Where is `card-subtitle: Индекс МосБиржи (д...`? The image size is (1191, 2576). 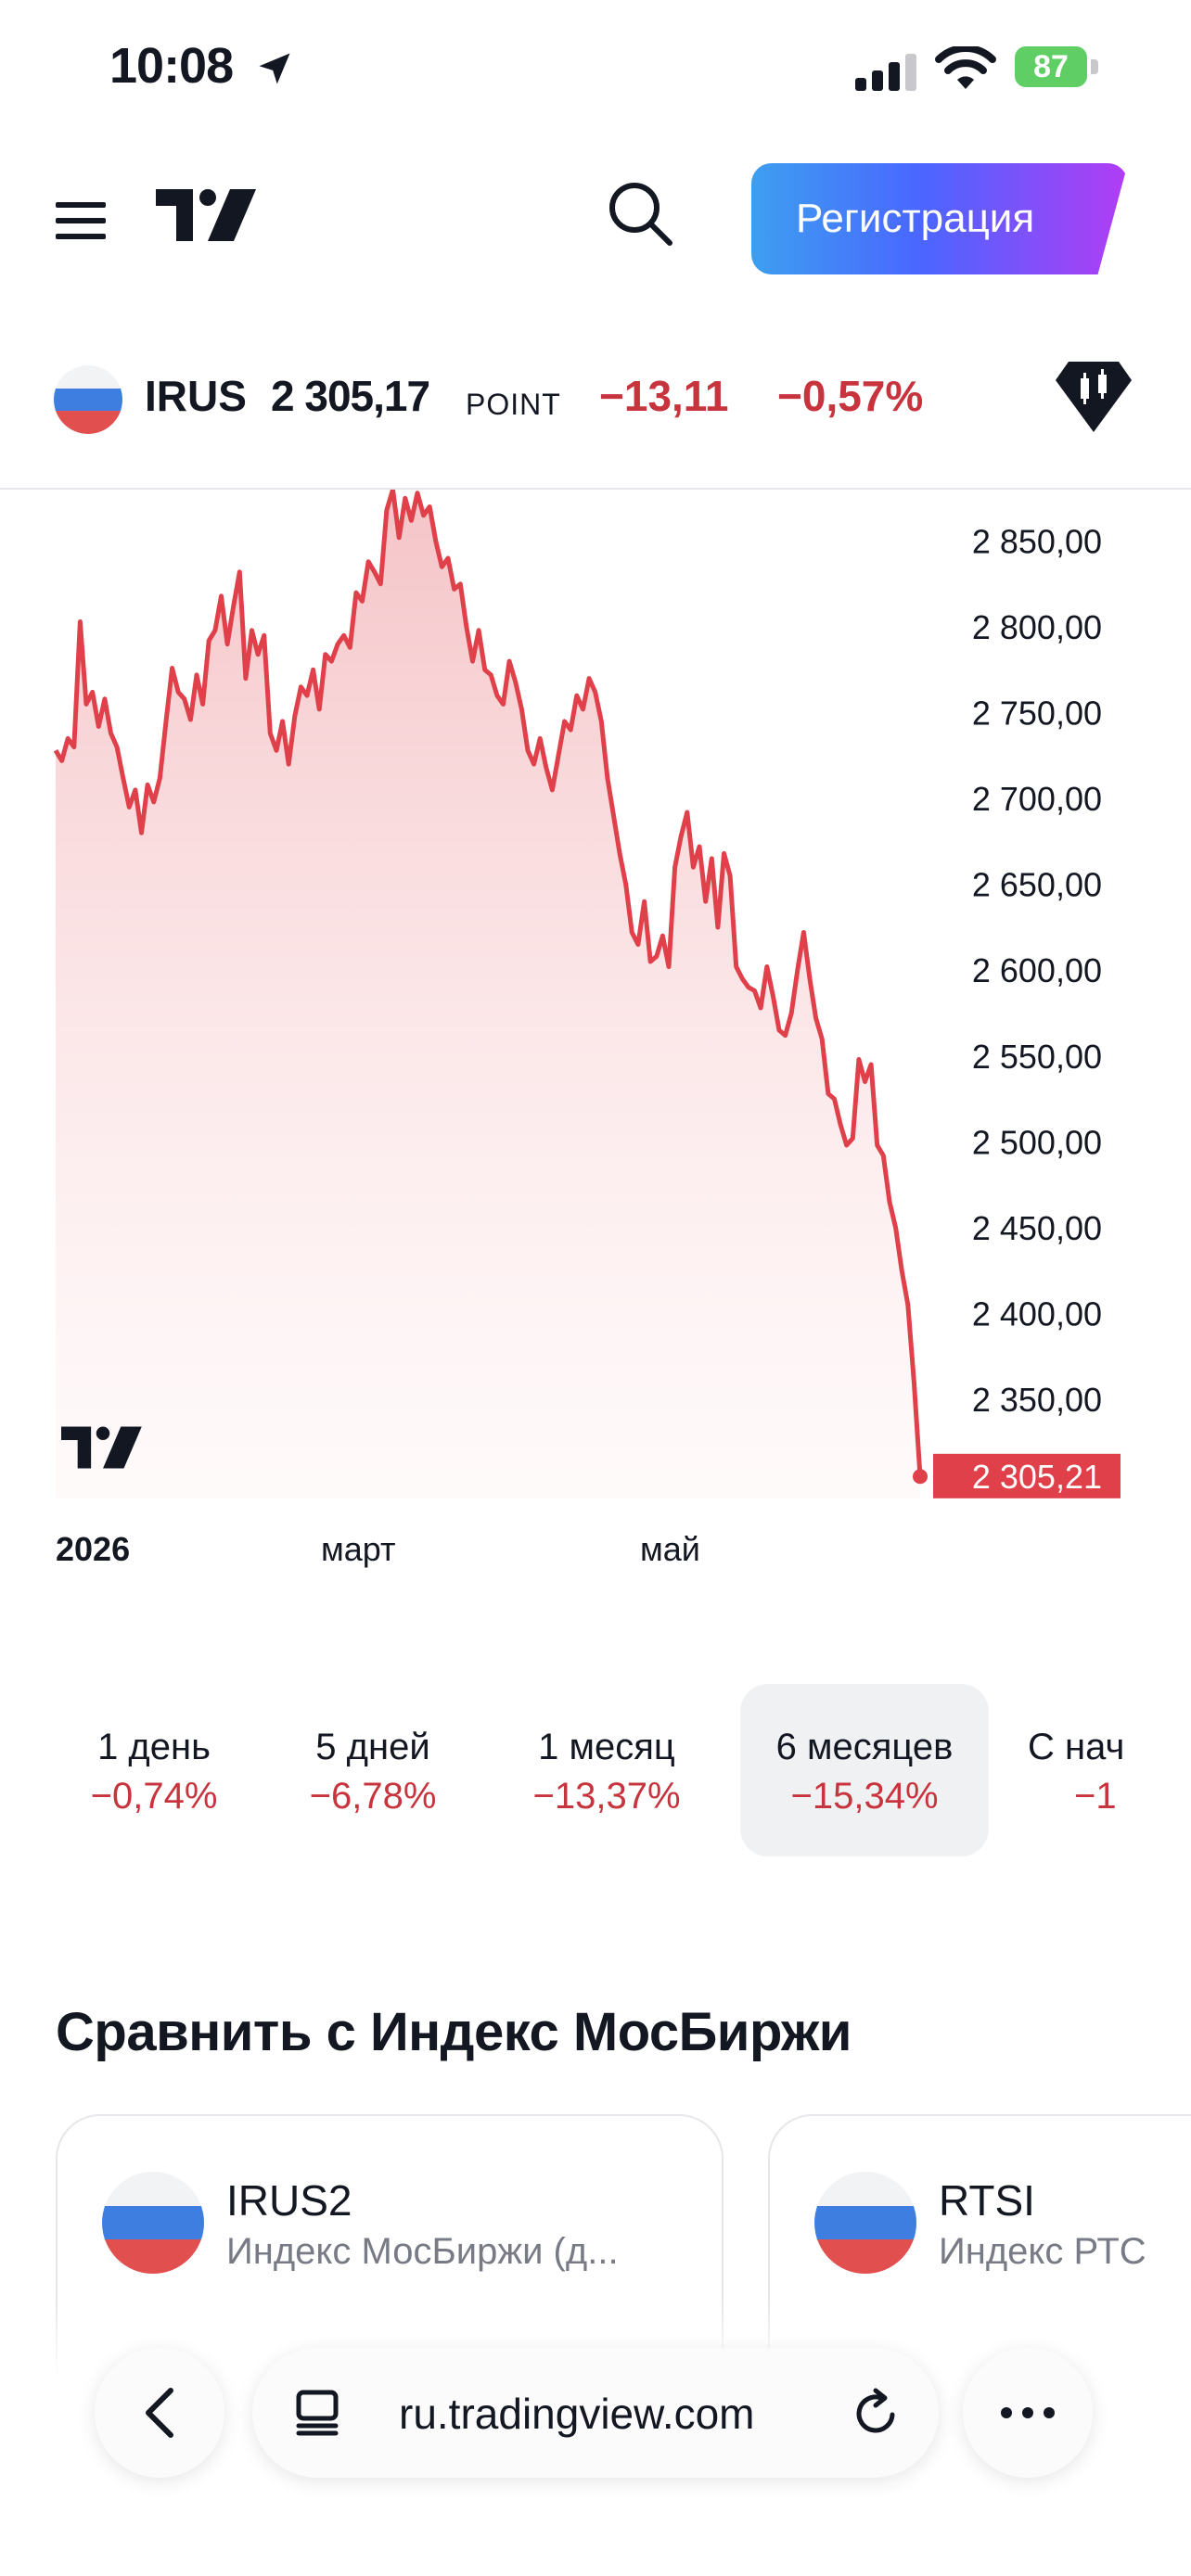 card-subtitle: Индекс МосБиржи (д... is located at coordinates (423, 2251).